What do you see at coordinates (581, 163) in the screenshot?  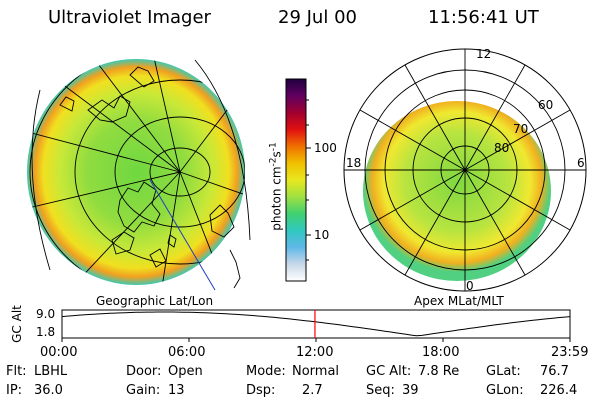 I see `mlt-label-right: 6` at bounding box center [581, 163].